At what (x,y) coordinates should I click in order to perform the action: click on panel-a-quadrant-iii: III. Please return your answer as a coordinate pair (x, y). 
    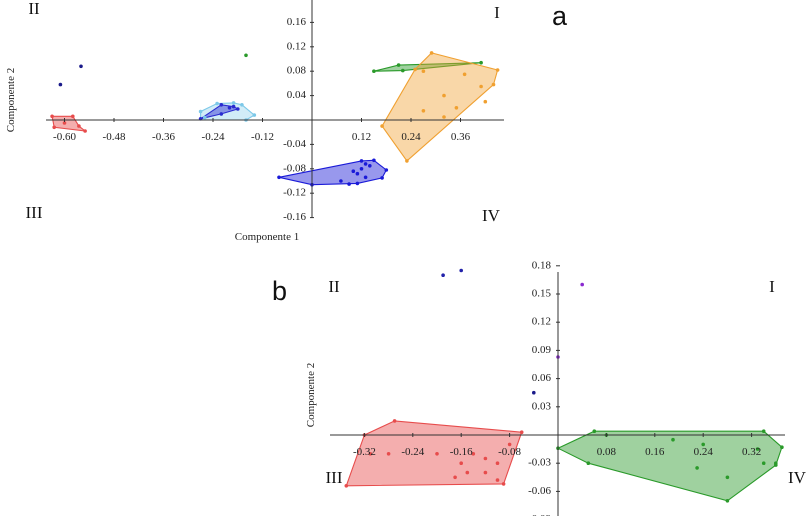
    Looking at the image, I should click on (34, 212).